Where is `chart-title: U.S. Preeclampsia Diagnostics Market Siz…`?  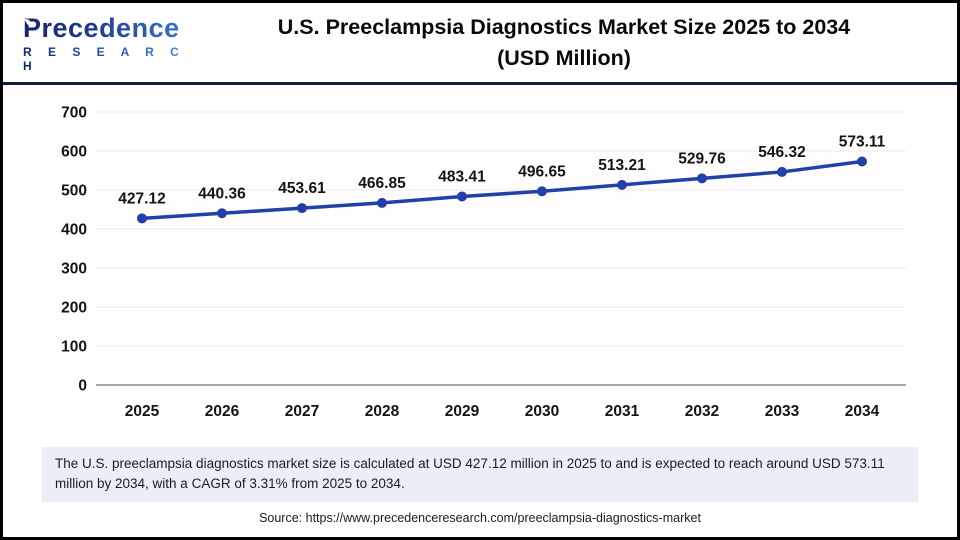 chart-title: U.S. Preeclampsia Diagnostics Market Siz… is located at coordinates (573, 43).